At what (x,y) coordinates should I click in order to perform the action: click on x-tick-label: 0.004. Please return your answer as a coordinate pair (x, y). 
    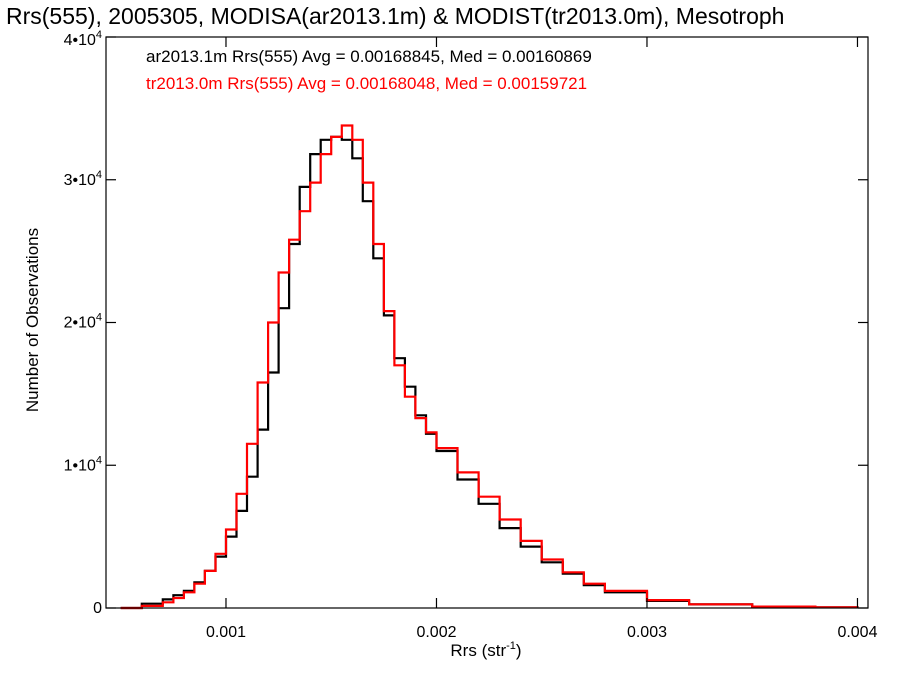
    Looking at the image, I should click on (857, 632).